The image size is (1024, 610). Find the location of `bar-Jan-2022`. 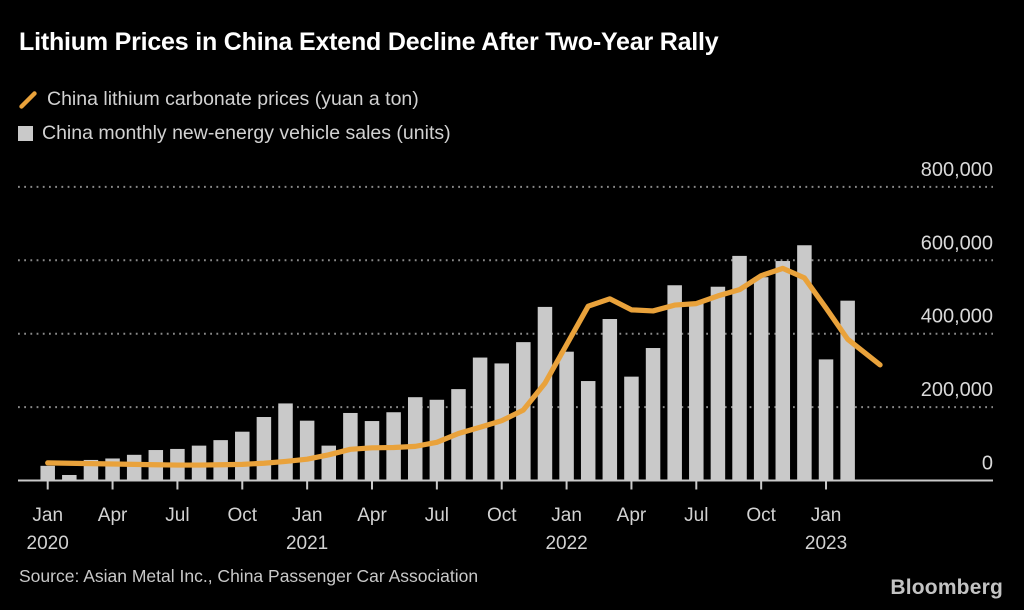

bar-Jan-2022 is located at coordinates (566, 416).